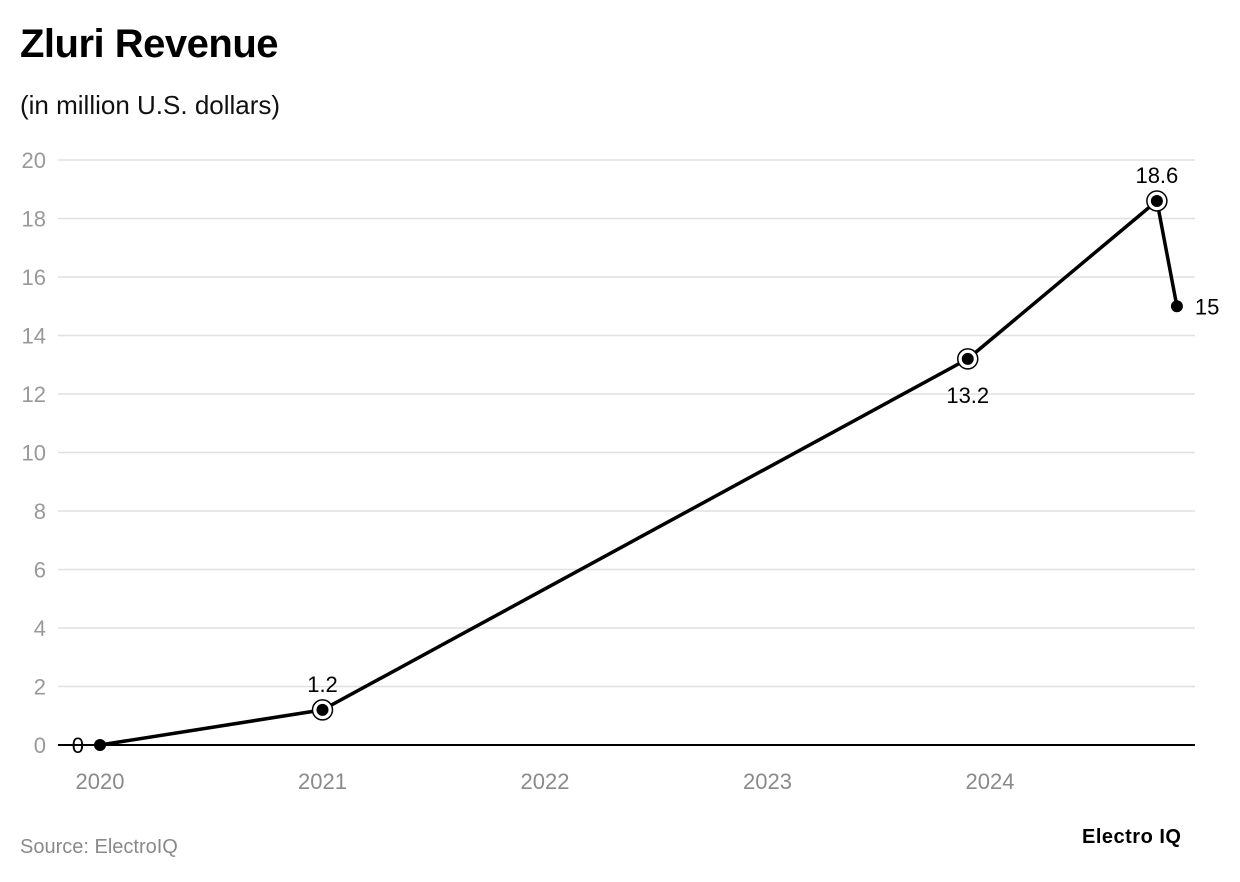 The width and height of the screenshot is (1240, 882). Describe the element at coordinates (990, 781) in the screenshot. I see `x-tick-label-2024: 2024` at that location.